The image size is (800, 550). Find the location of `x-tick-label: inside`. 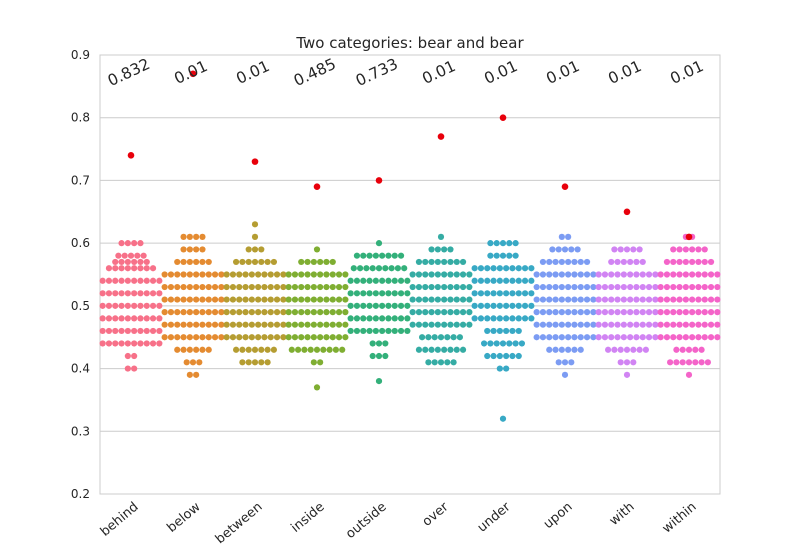

x-tick-label: inside is located at coordinates (307, 518).